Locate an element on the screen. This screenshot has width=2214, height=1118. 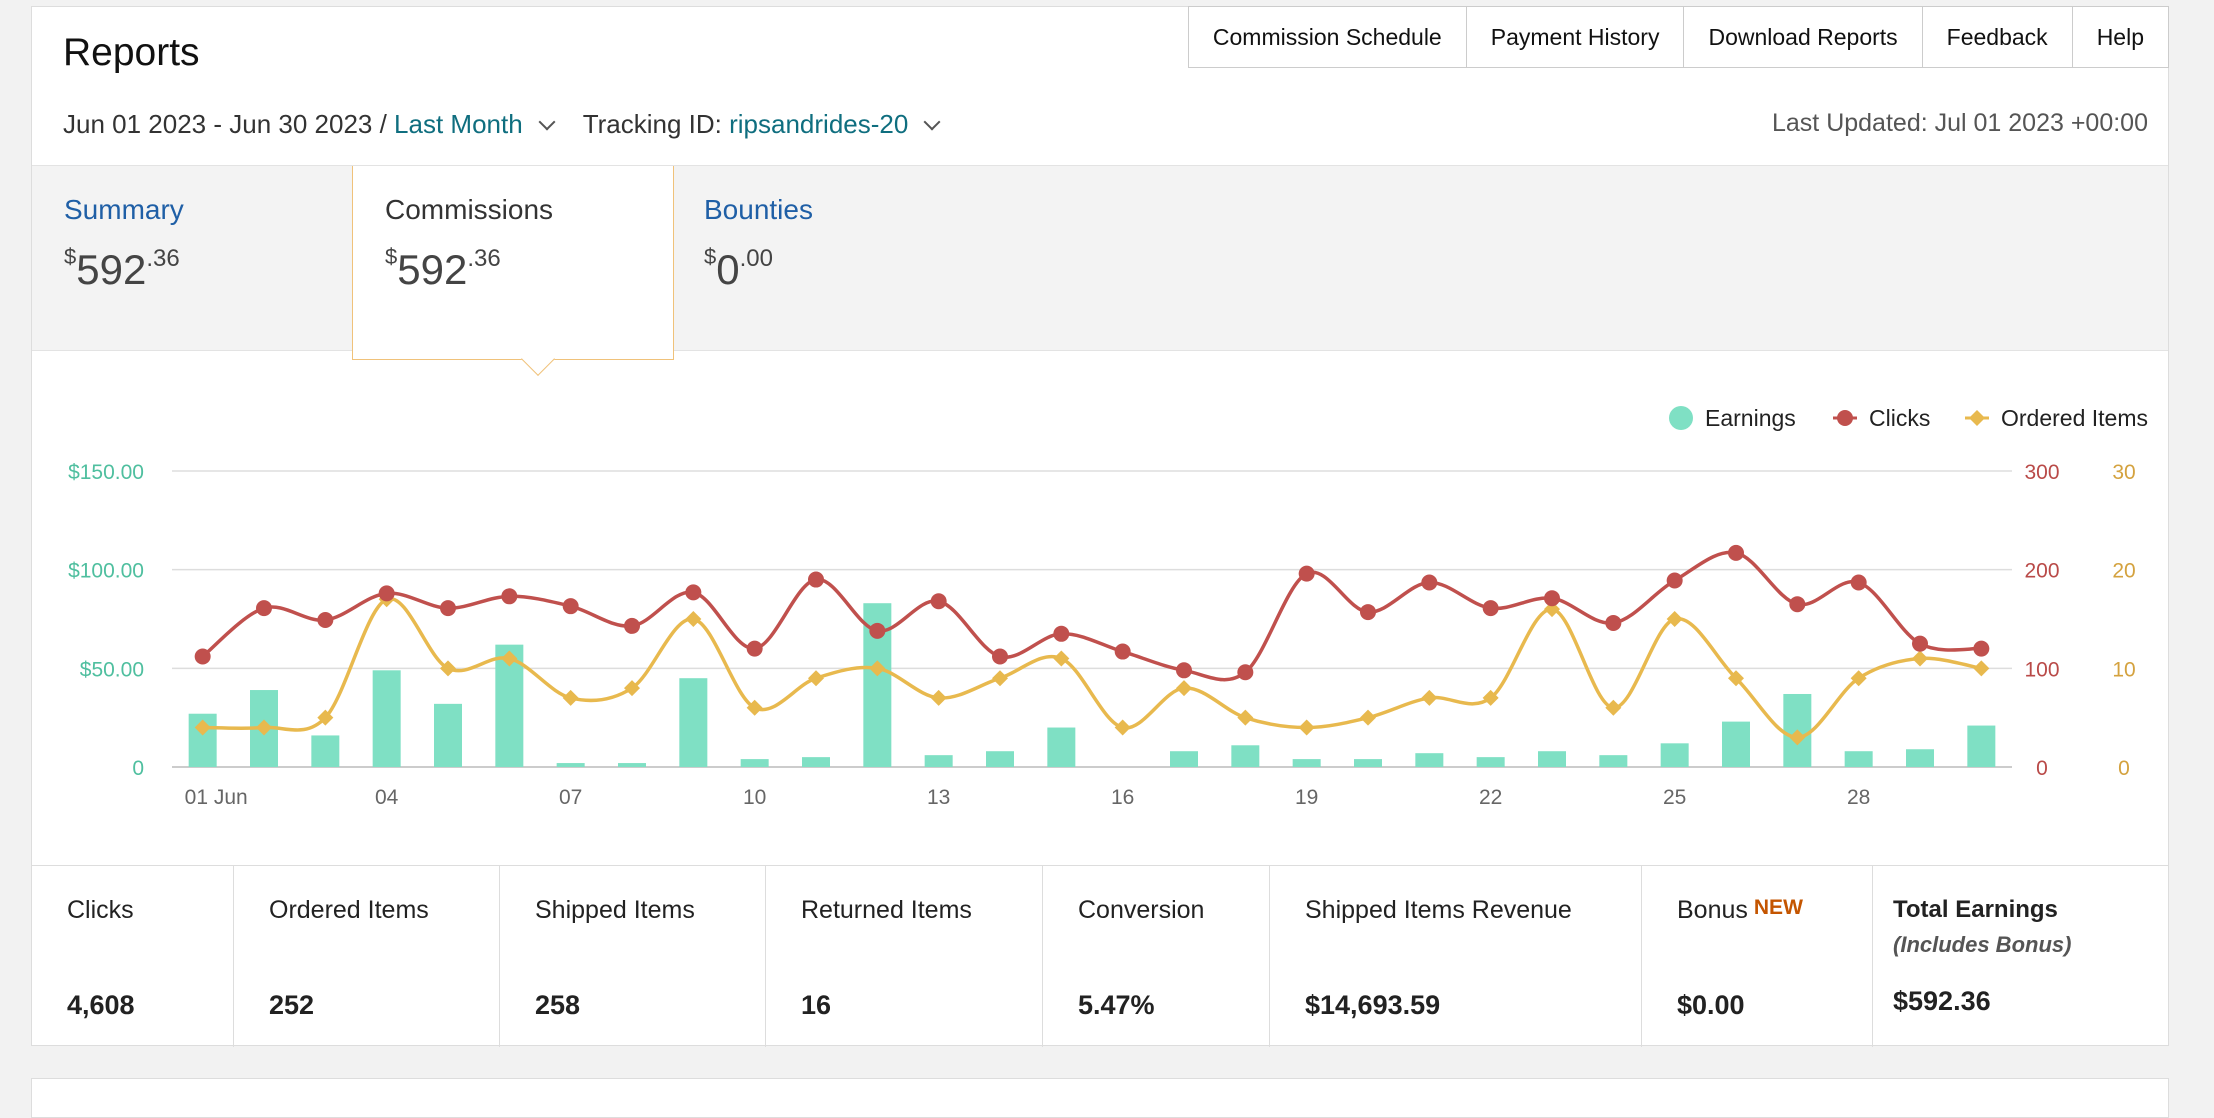
download-reports-link: Download Reports is located at coordinates (1803, 37).